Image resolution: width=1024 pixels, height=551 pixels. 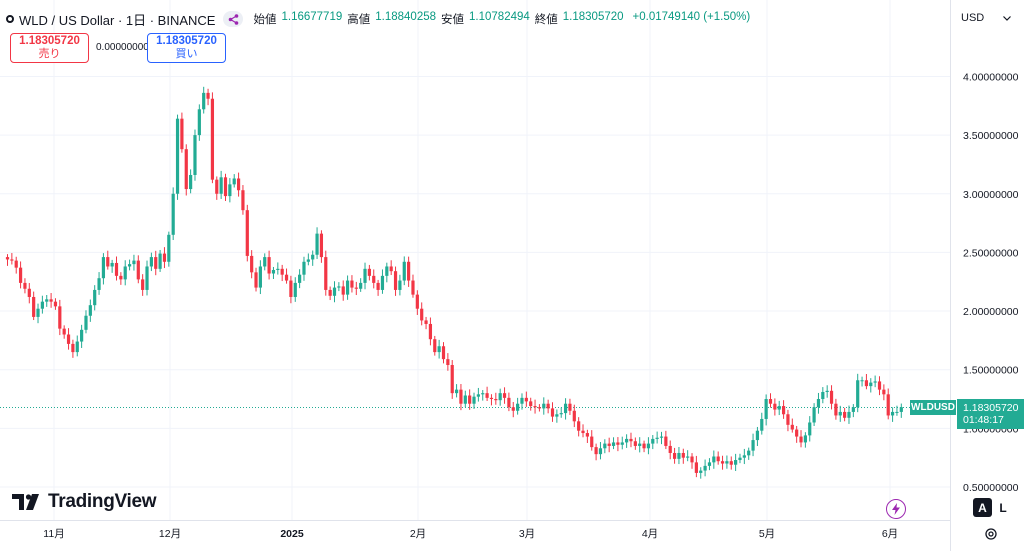 I want to click on buy-button: 1.18305720 買い, so click(x=186, y=48).